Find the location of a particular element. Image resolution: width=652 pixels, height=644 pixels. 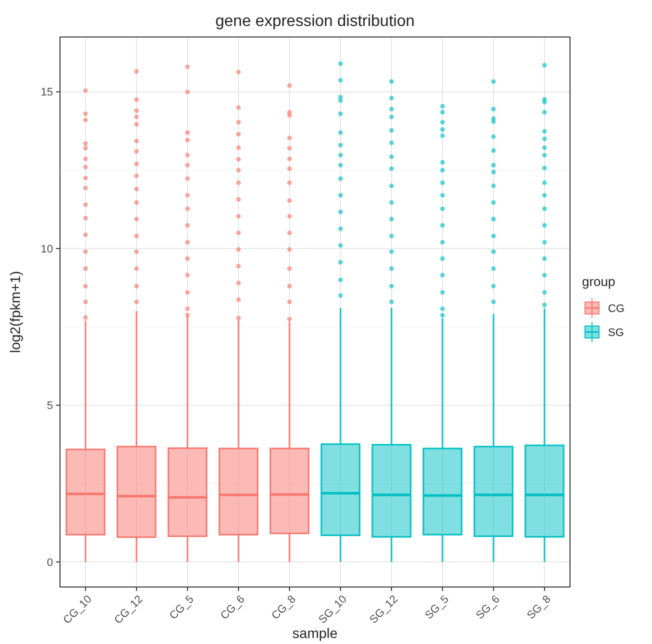

y-tick-label: 5 is located at coordinates (49, 406).